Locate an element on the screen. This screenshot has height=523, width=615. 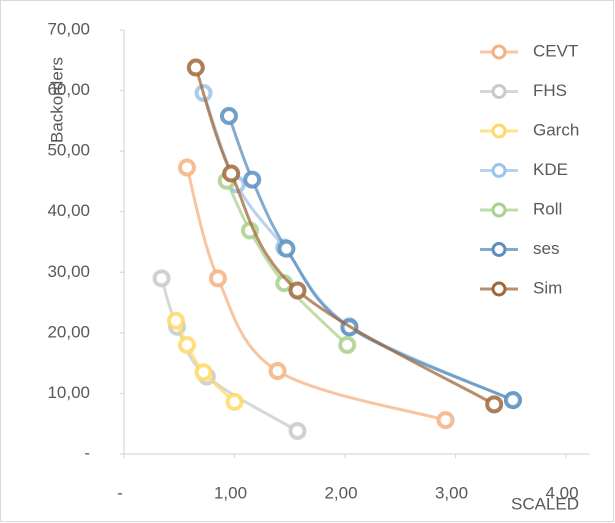
legend-label: Roll is located at coordinates (547, 208).